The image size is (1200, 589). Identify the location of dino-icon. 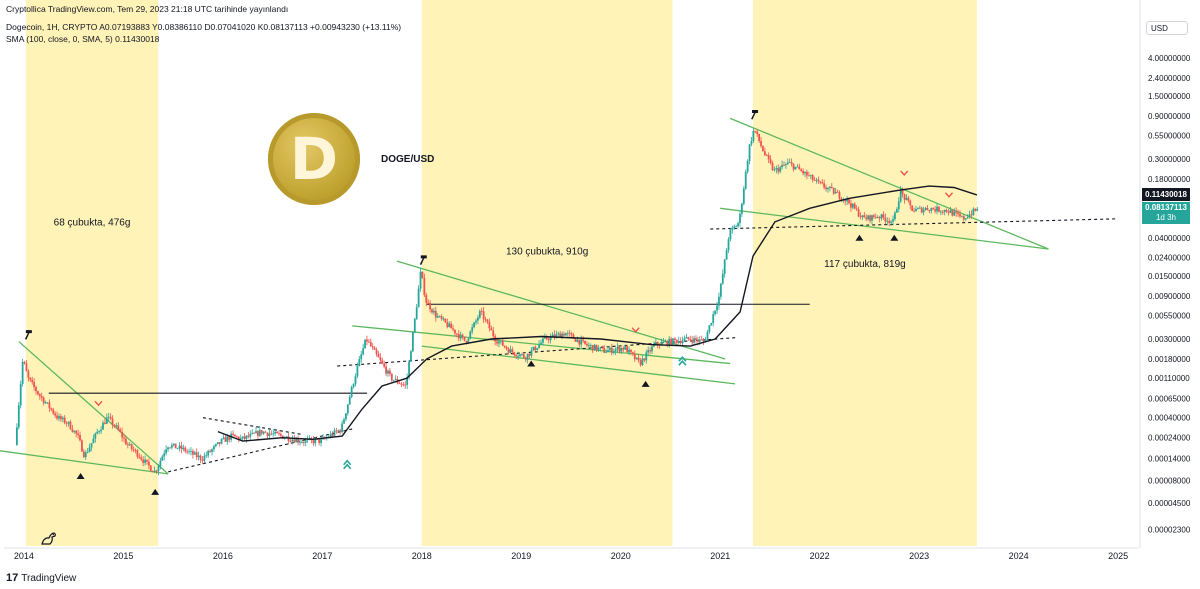
(49, 538).